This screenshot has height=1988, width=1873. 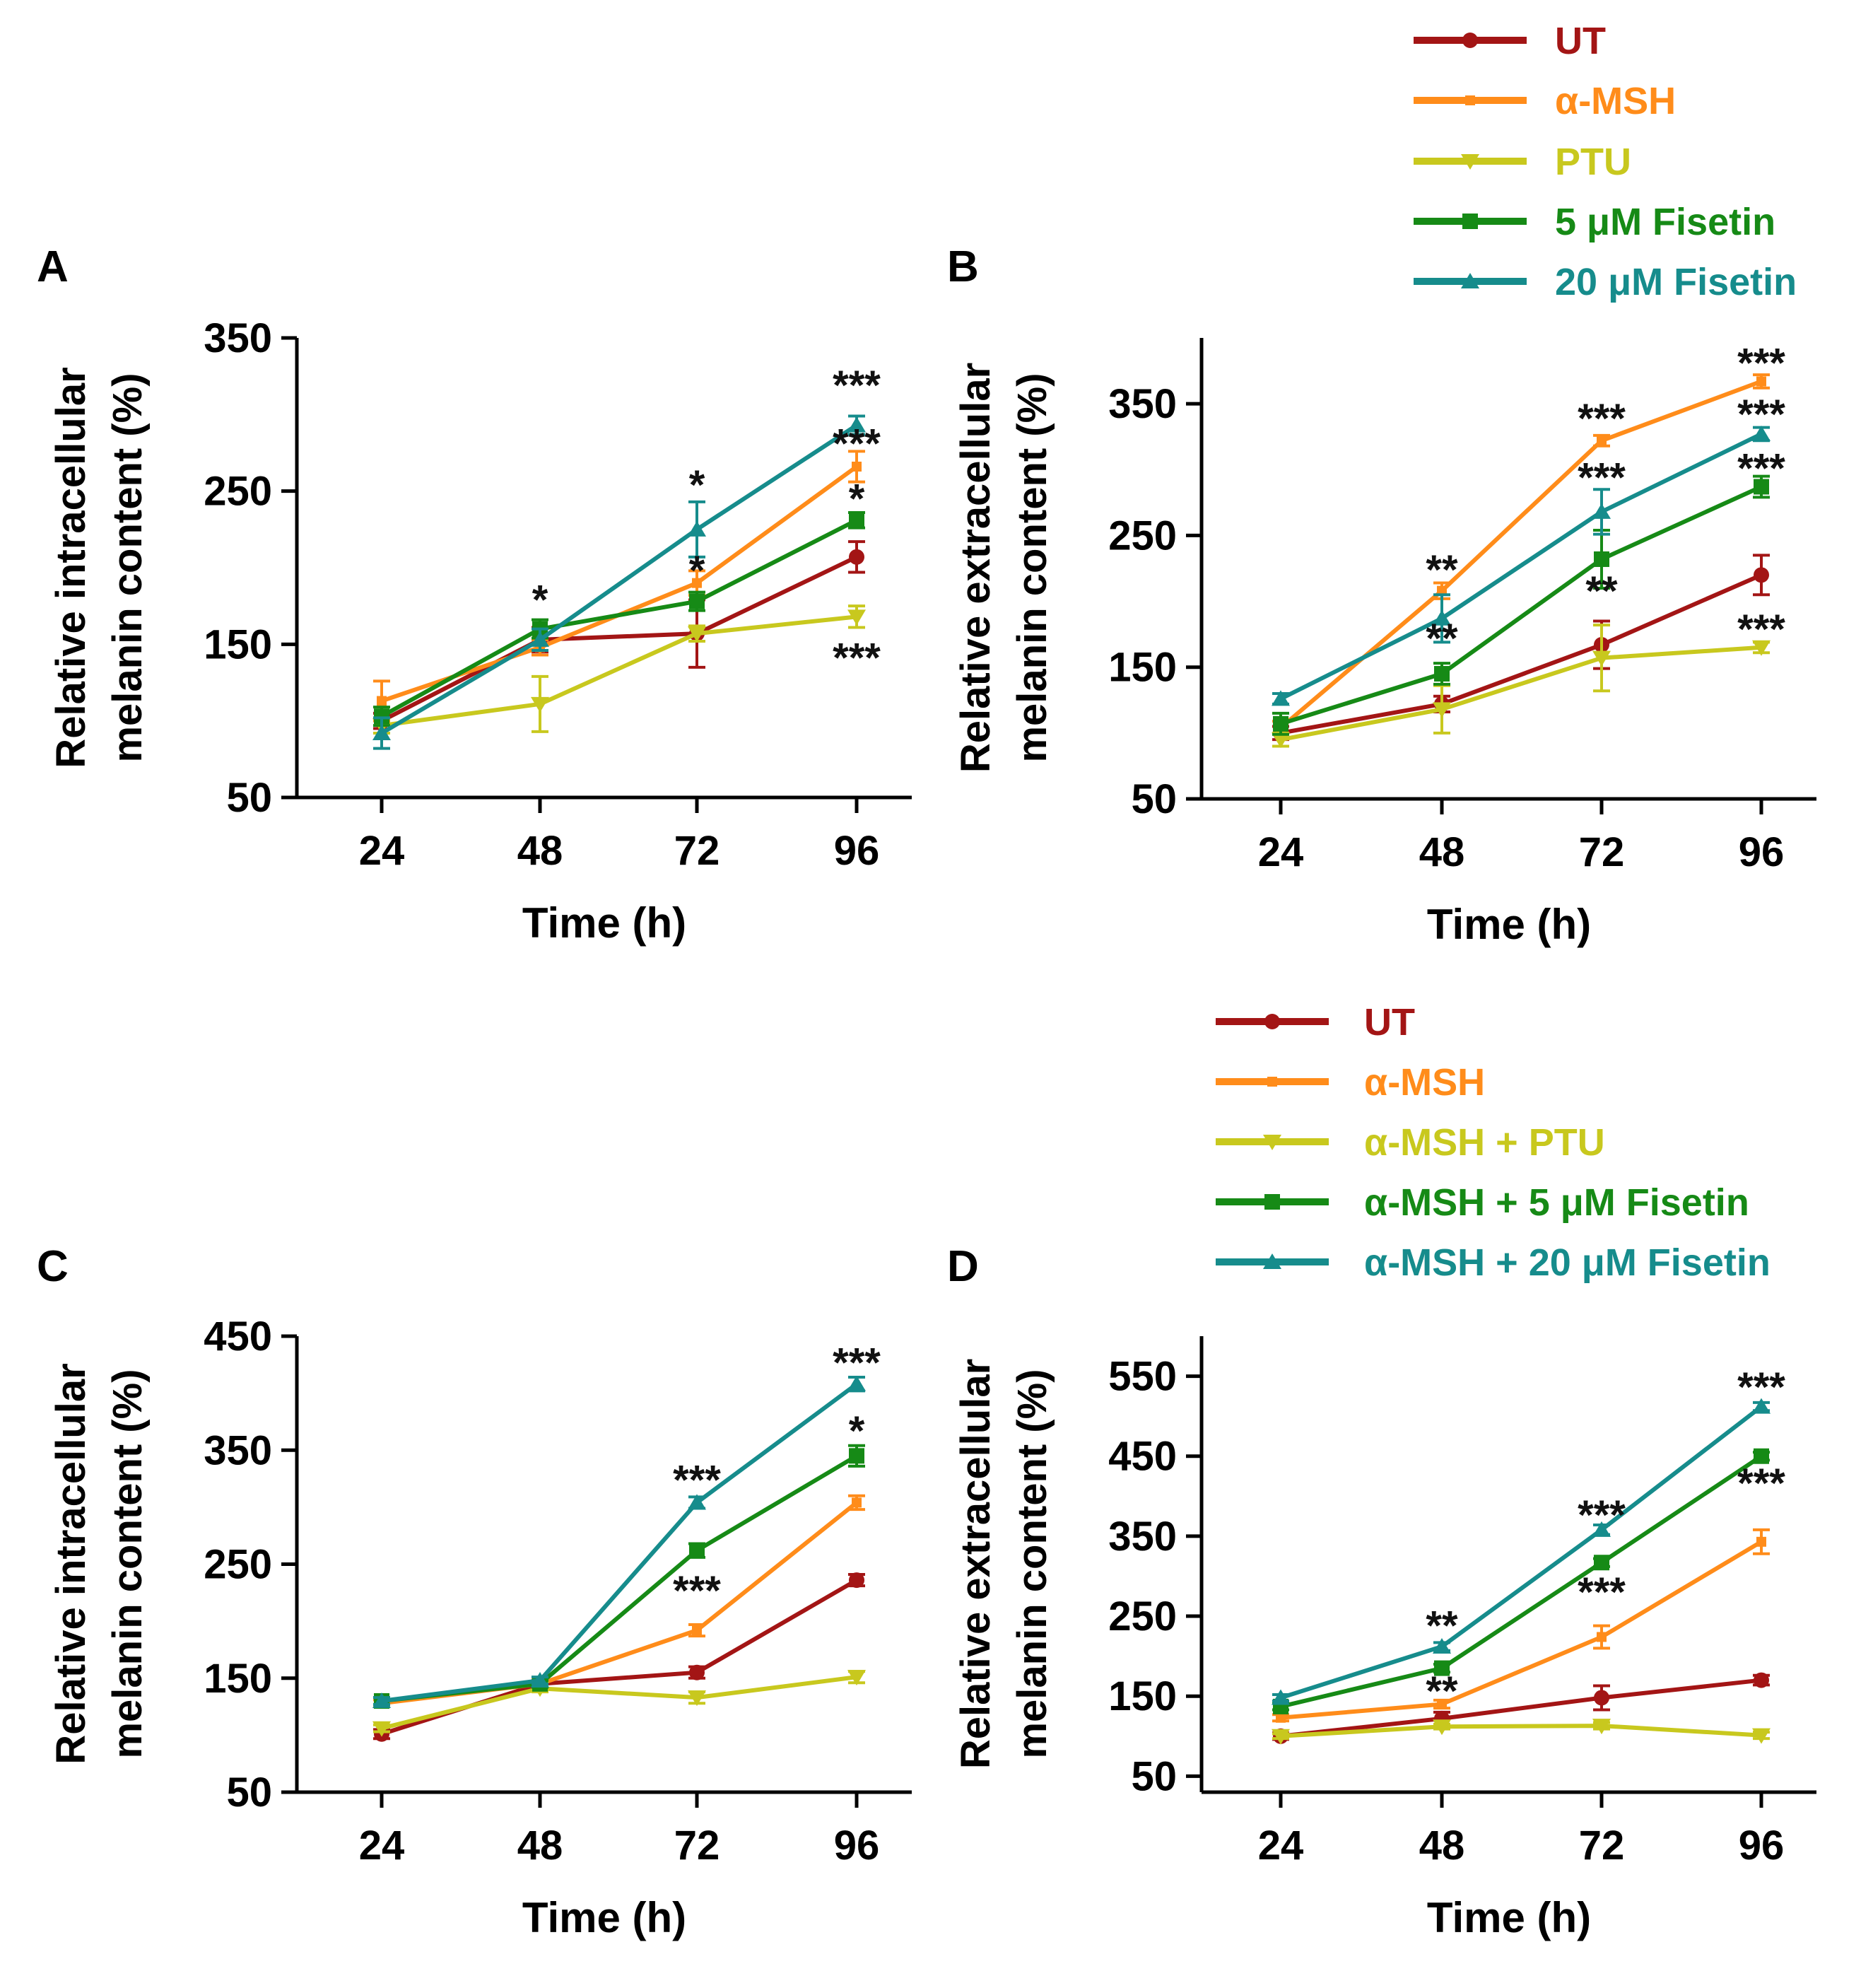 What do you see at coordinates (71, 567) in the screenshot?
I see `y-axis-label-line: Relative intracellular` at bounding box center [71, 567].